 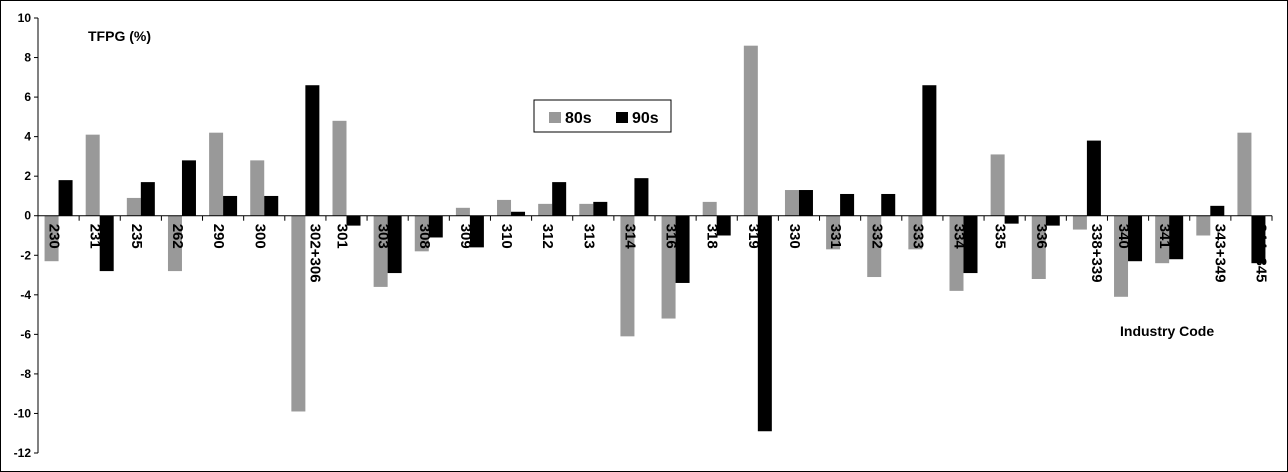 What do you see at coordinates (1123, 236) in the screenshot?
I see `x-tick-label: 340` at bounding box center [1123, 236].